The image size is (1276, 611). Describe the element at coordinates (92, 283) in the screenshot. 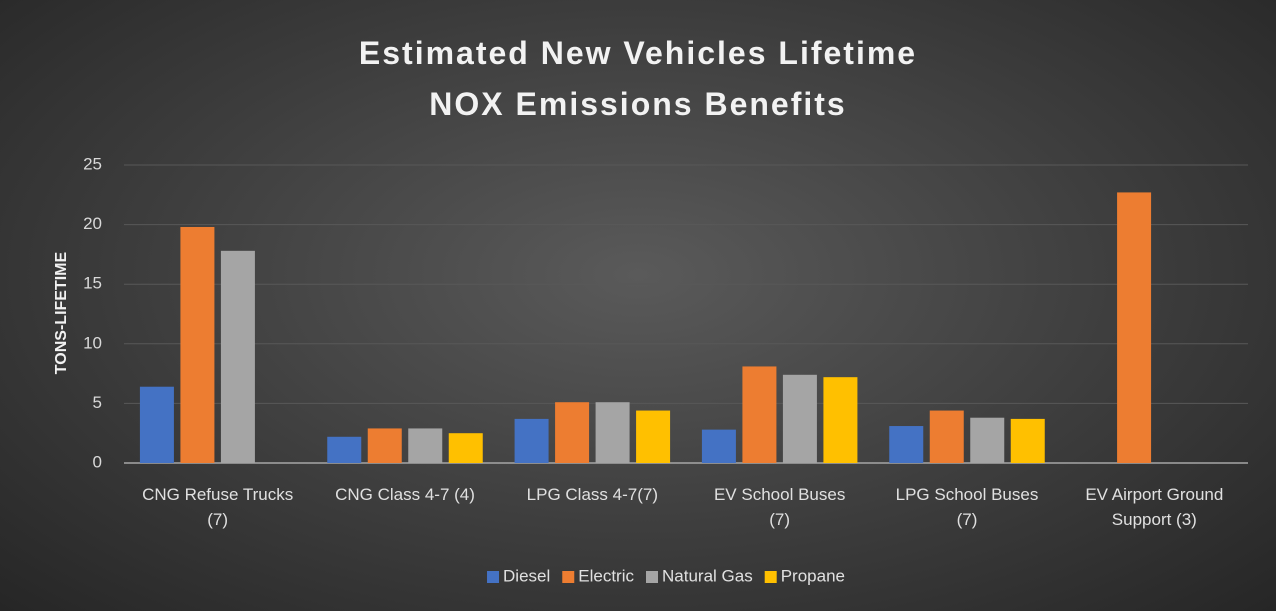

I see `y-tick-label: 15` at that location.